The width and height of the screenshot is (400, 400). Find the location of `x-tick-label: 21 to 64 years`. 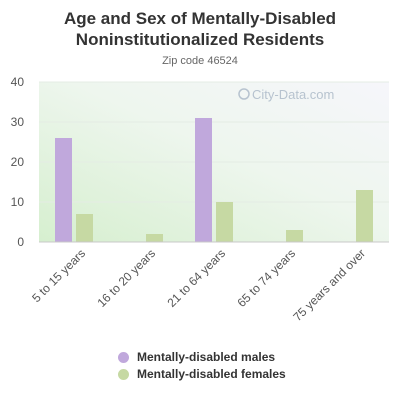

x-tick-label: 21 to 64 years is located at coordinates (196, 278).